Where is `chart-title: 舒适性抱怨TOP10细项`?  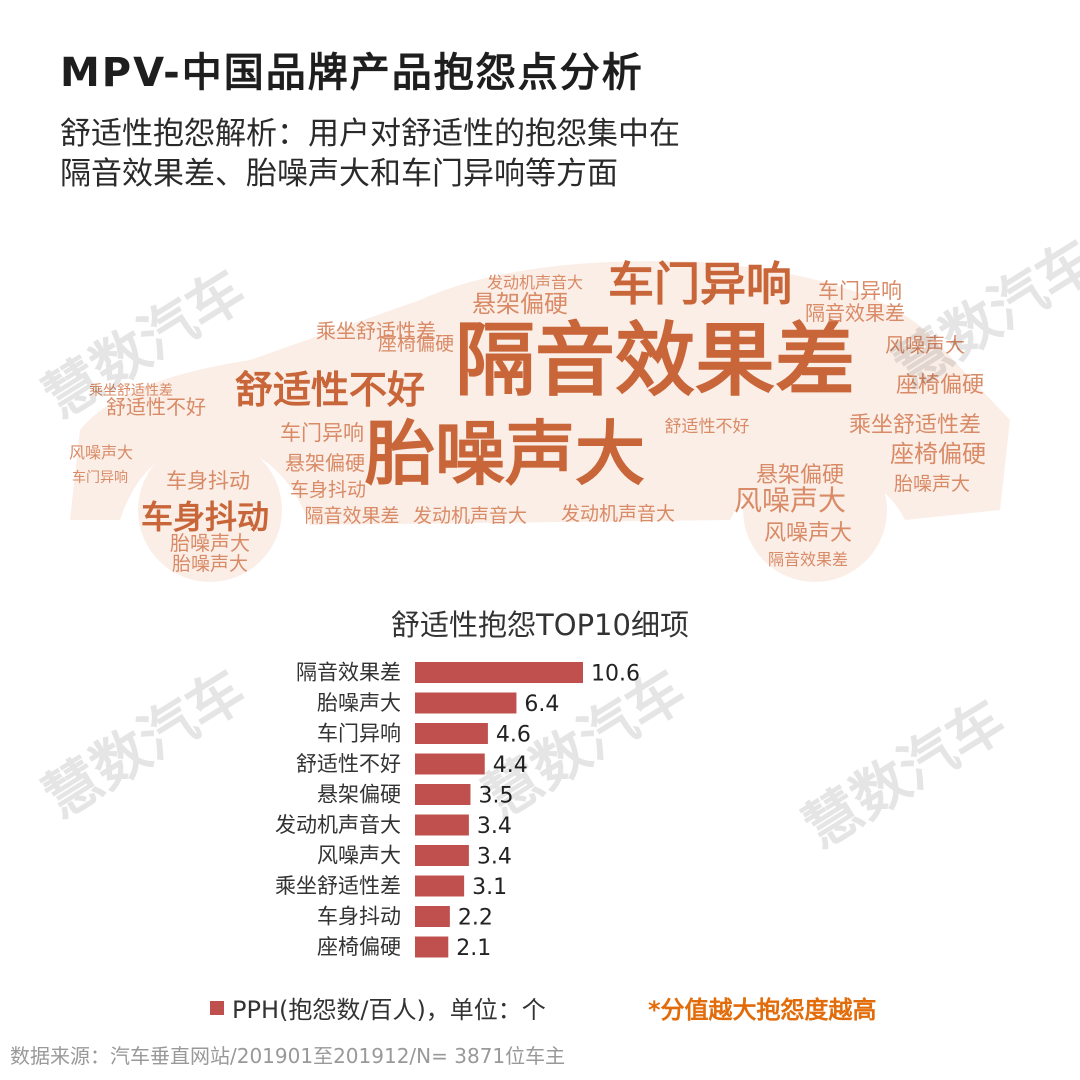
chart-title: 舒适性抱怨TOP10细项 is located at coordinates (540, 625).